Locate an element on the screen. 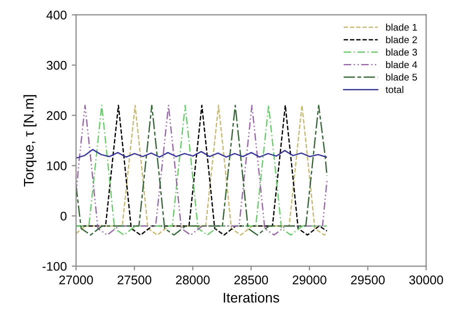  x-tick-label: 29500 is located at coordinates (368, 280).